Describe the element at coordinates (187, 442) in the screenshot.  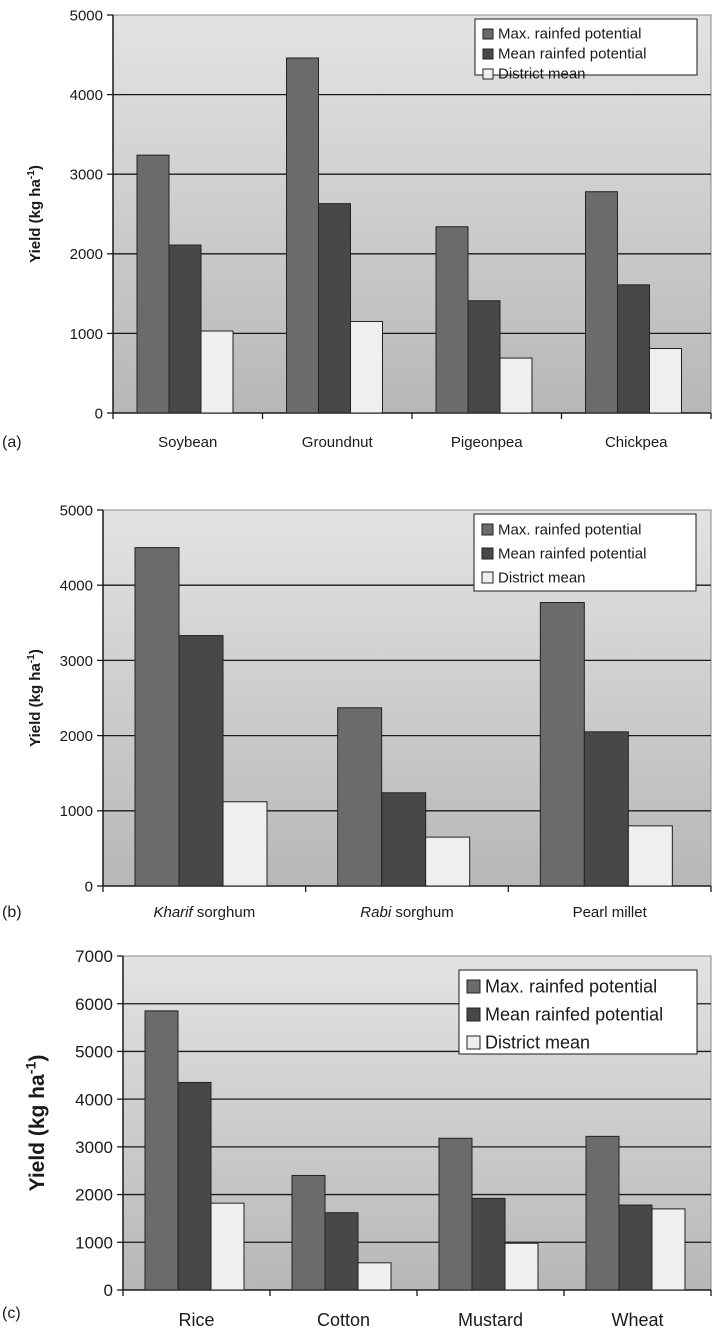
I see `x-tick-label: Soybean` at that location.